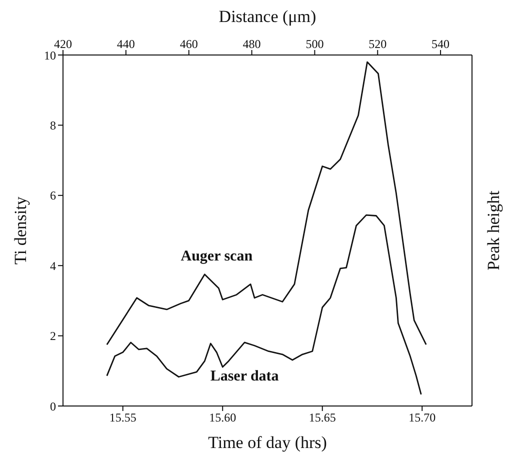  I want to click on x2-tick-label: 500, so click(315, 44).